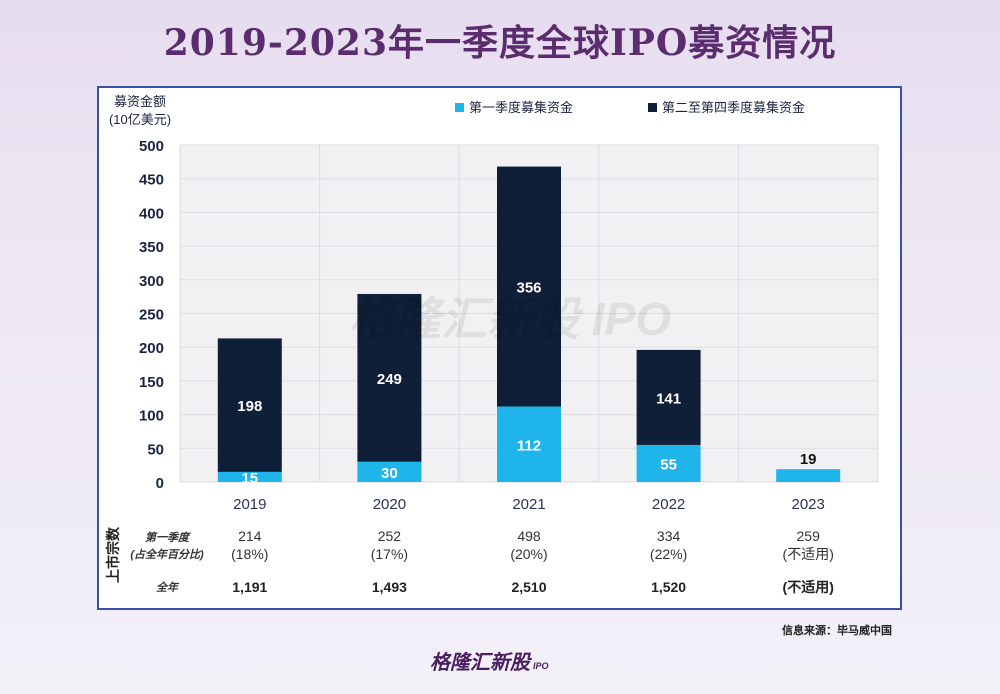 The height and width of the screenshot is (694, 1000). What do you see at coordinates (168, 587) in the screenshot?
I see `row-label: 全年` at bounding box center [168, 587].